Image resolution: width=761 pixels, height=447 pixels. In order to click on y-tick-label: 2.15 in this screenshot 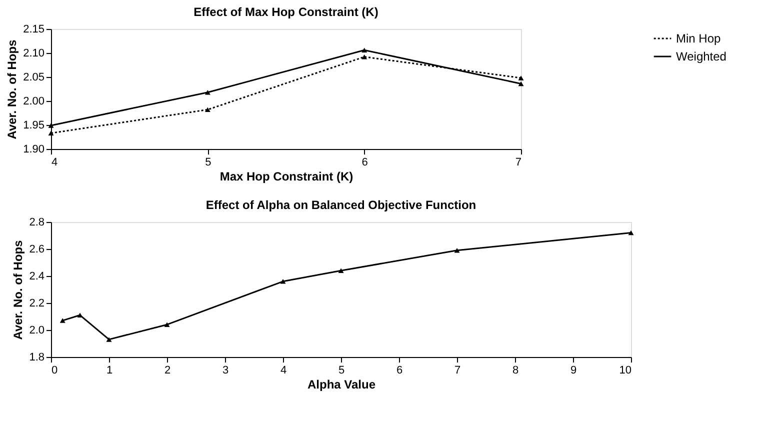, I will do `click(33, 30)`.